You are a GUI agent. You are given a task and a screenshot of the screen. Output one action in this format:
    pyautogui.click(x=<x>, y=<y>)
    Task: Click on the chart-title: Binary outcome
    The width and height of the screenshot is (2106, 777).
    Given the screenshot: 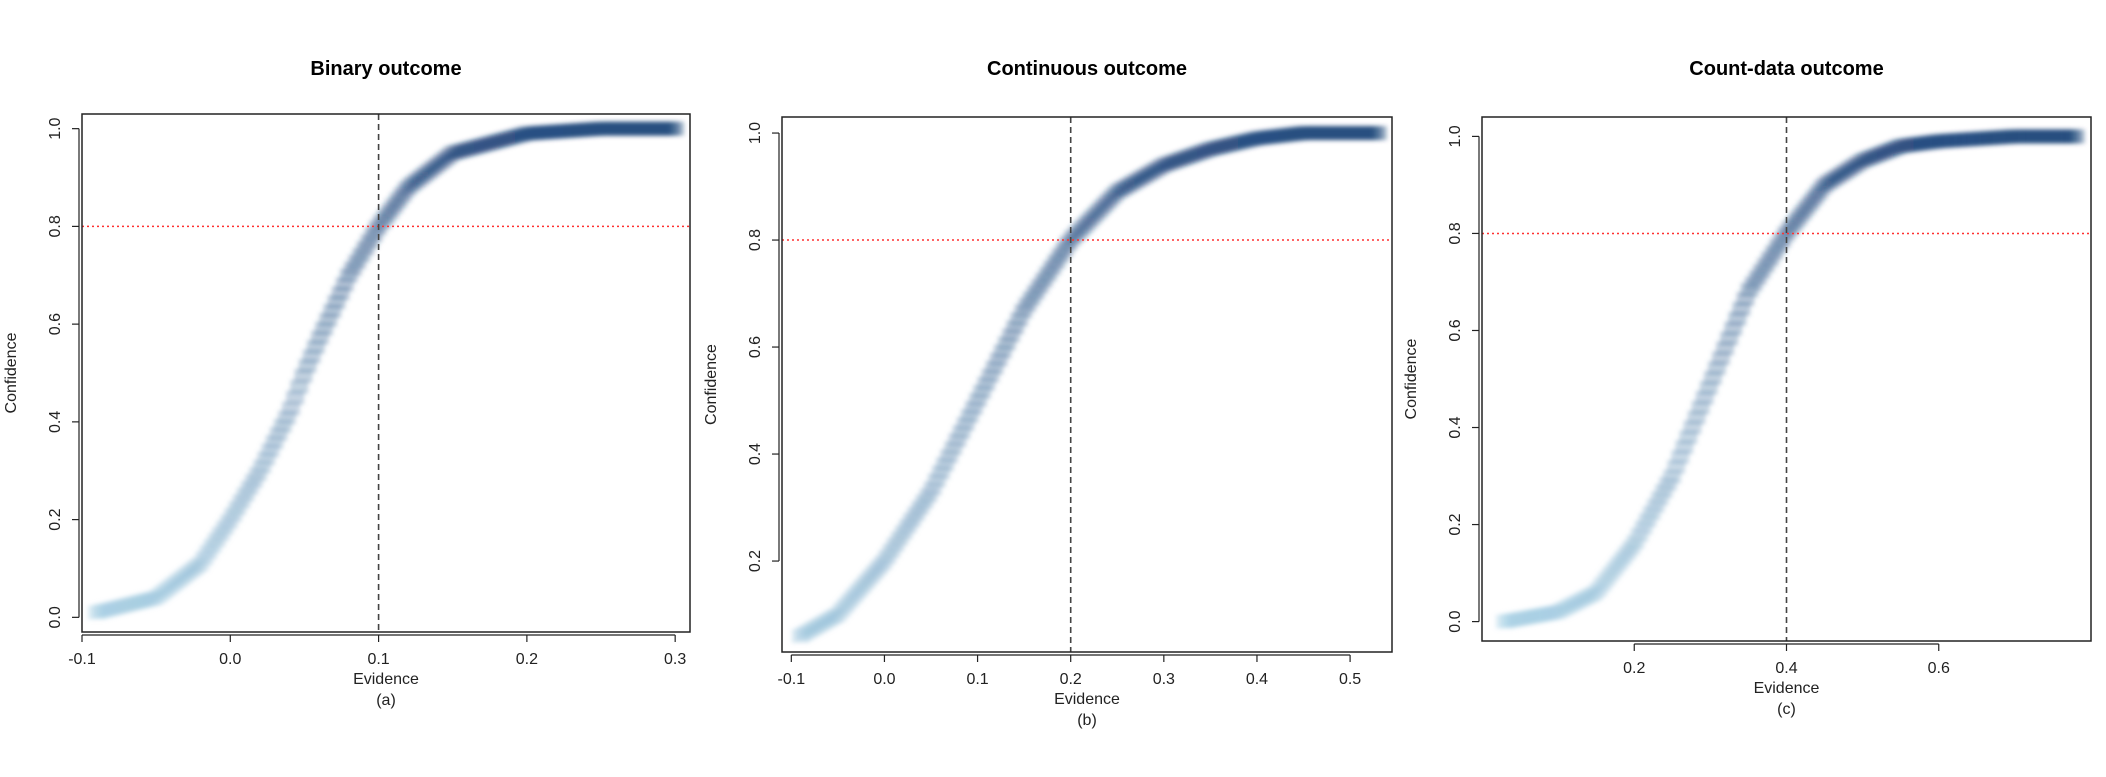 What is the action you would take?
    pyautogui.click(x=385, y=69)
    